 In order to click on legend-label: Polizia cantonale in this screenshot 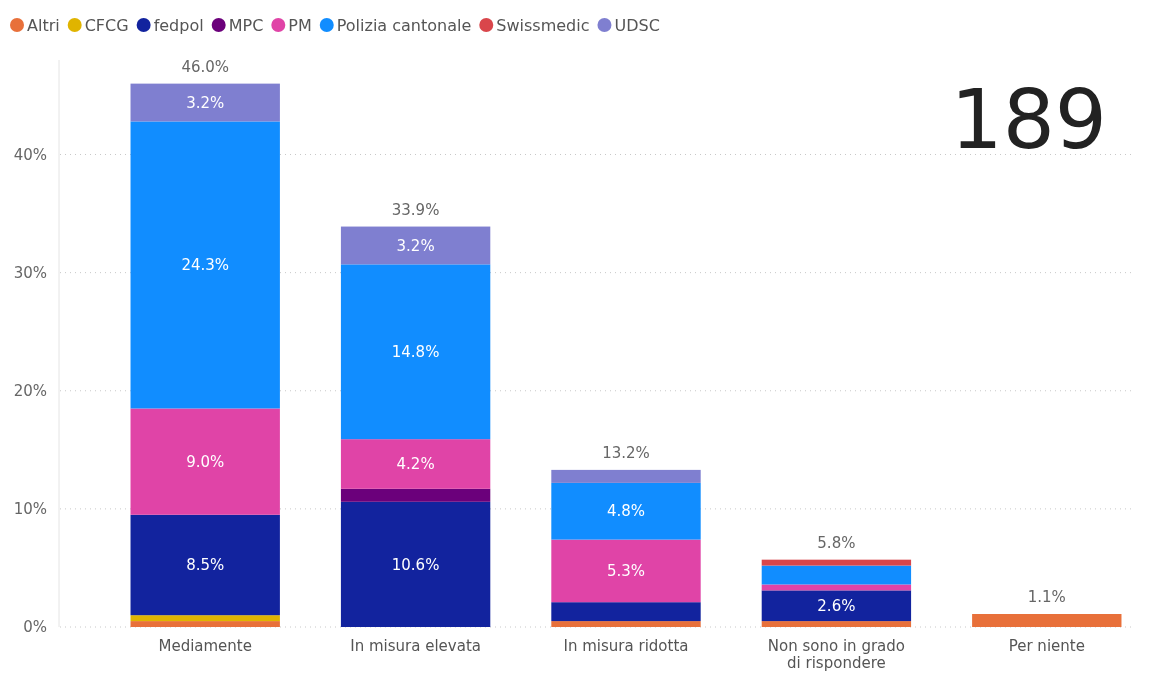, I will do `click(404, 25)`.